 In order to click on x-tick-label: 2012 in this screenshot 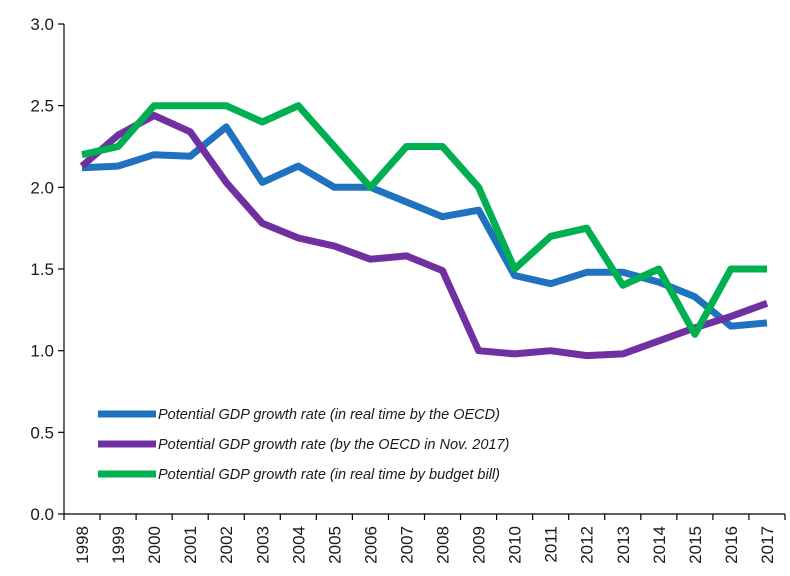, I will do `click(587, 545)`.